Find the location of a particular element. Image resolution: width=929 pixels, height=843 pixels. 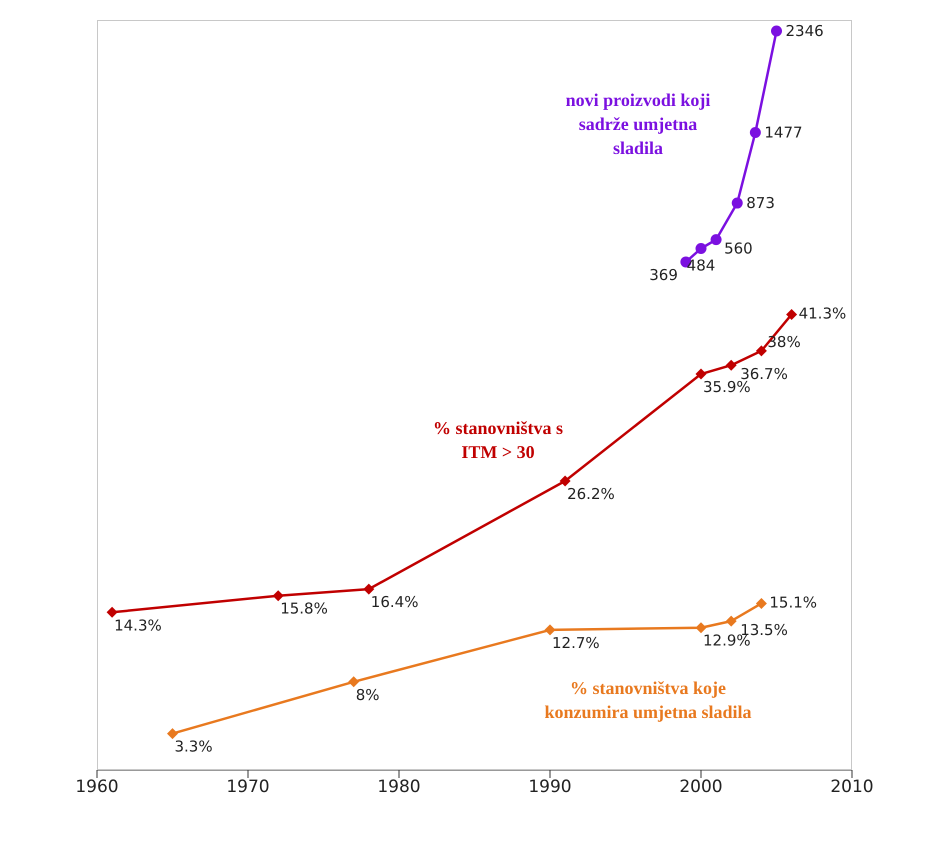

data-label: 2346 is located at coordinates (805, 31).